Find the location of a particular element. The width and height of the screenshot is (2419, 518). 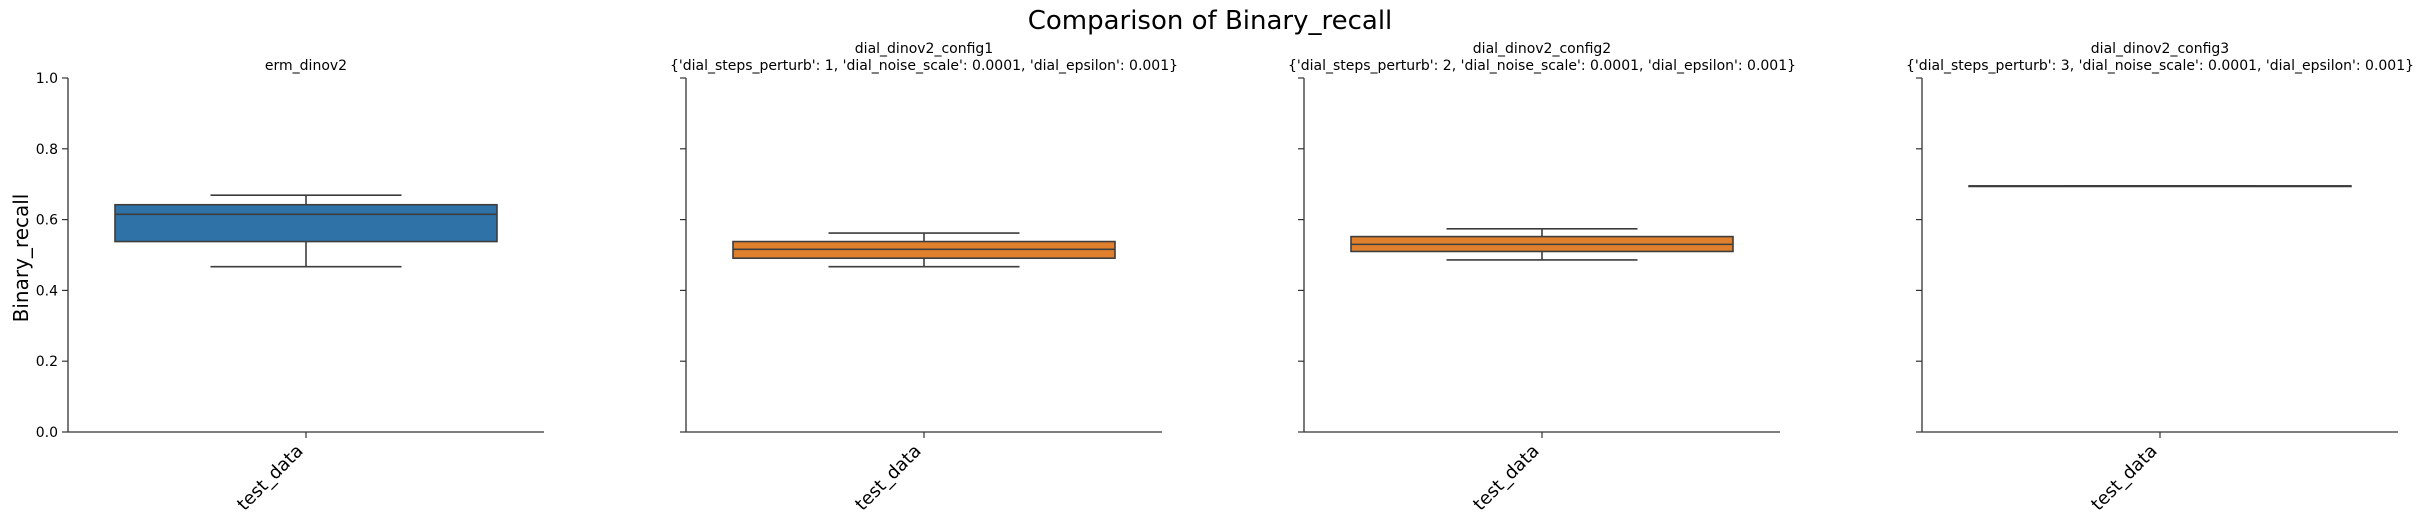

subplot-title: dial_dinov2_config3 is located at coordinates (2160, 49).